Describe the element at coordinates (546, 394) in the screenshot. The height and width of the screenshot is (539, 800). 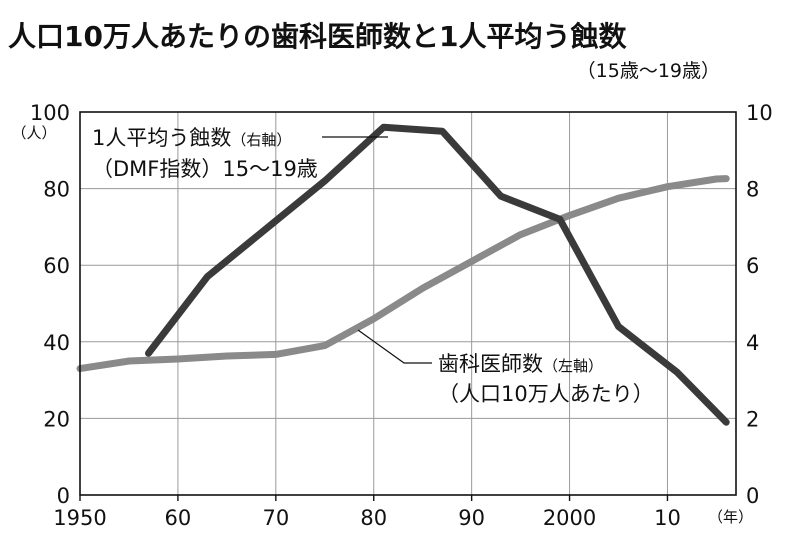
I see `dentists-sublabel: （人口10万人あたり）` at that location.